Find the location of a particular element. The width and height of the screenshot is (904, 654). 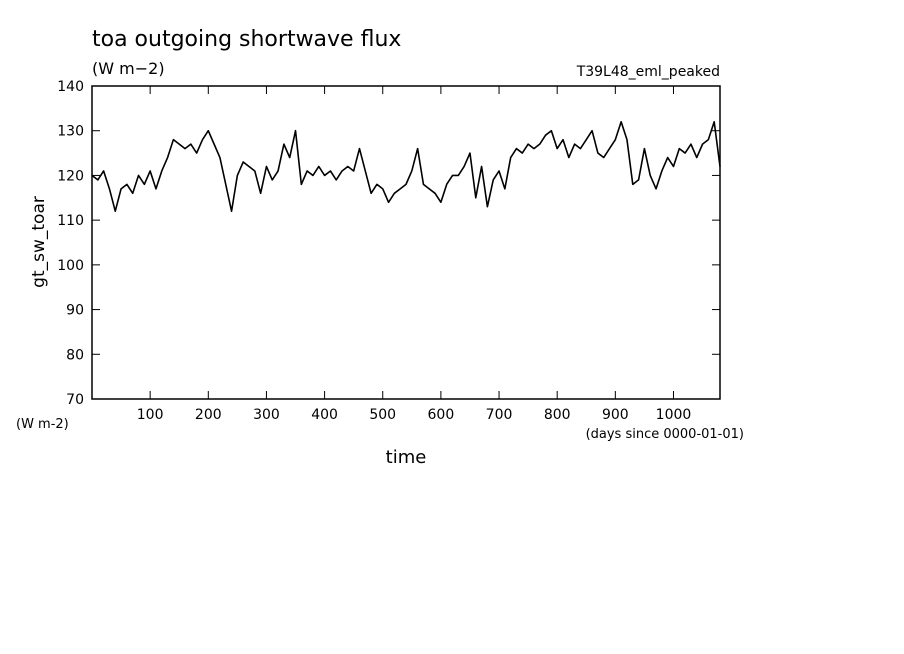

x-tick-label: 800 is located at coordinates (557, 415).